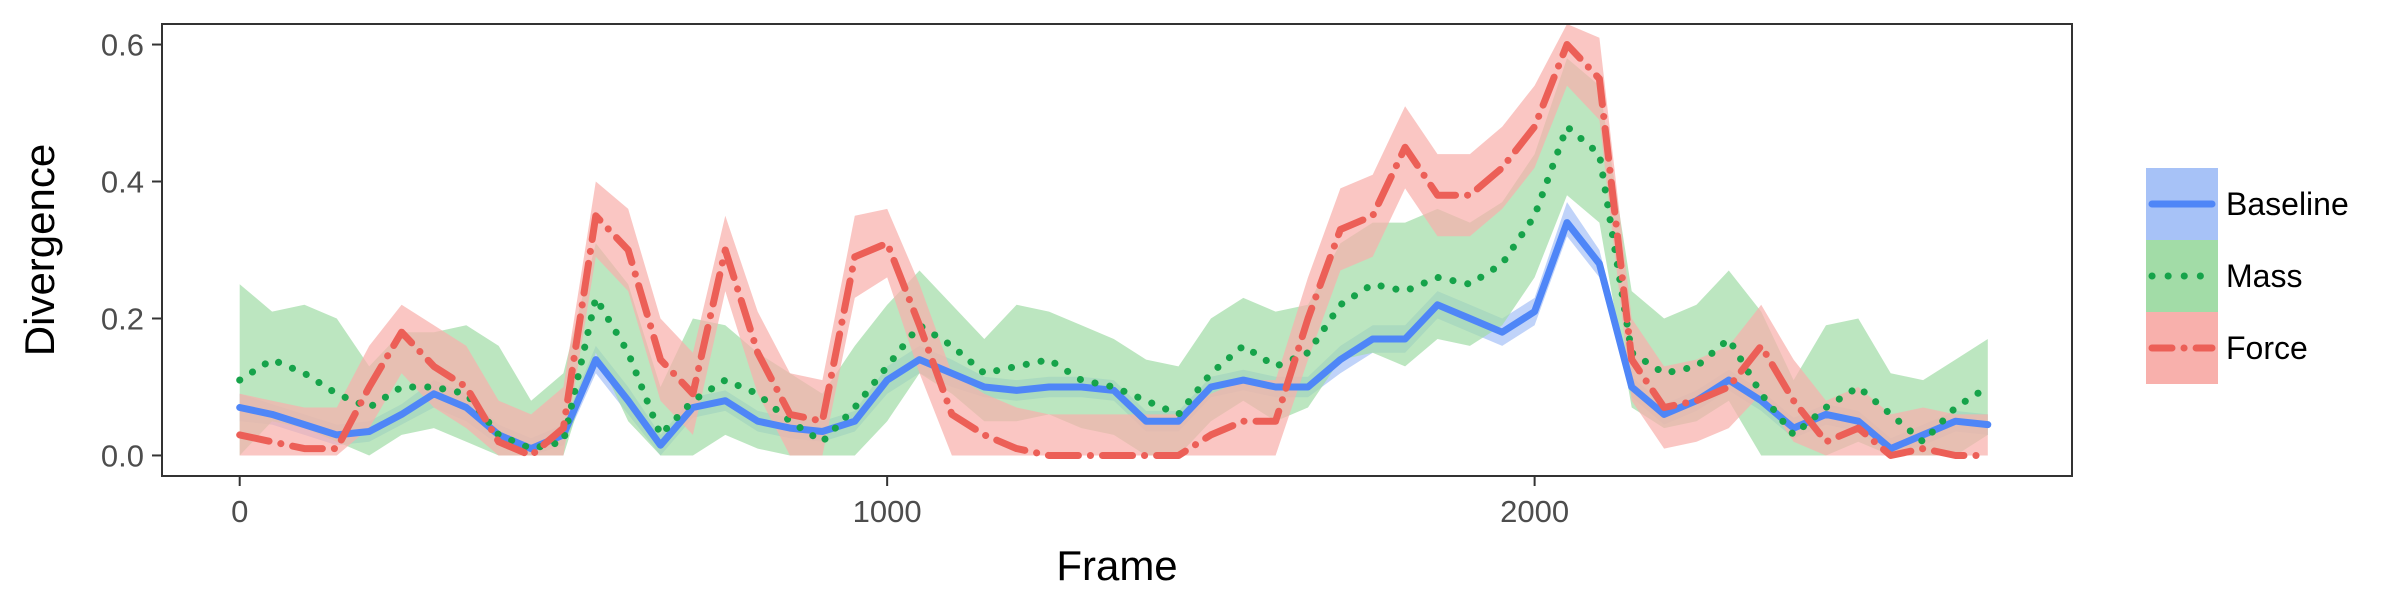 The width and height of the screenshot is (2400, 600). I want to click on x-axis: 0 1000 2000, so click(900, 502).